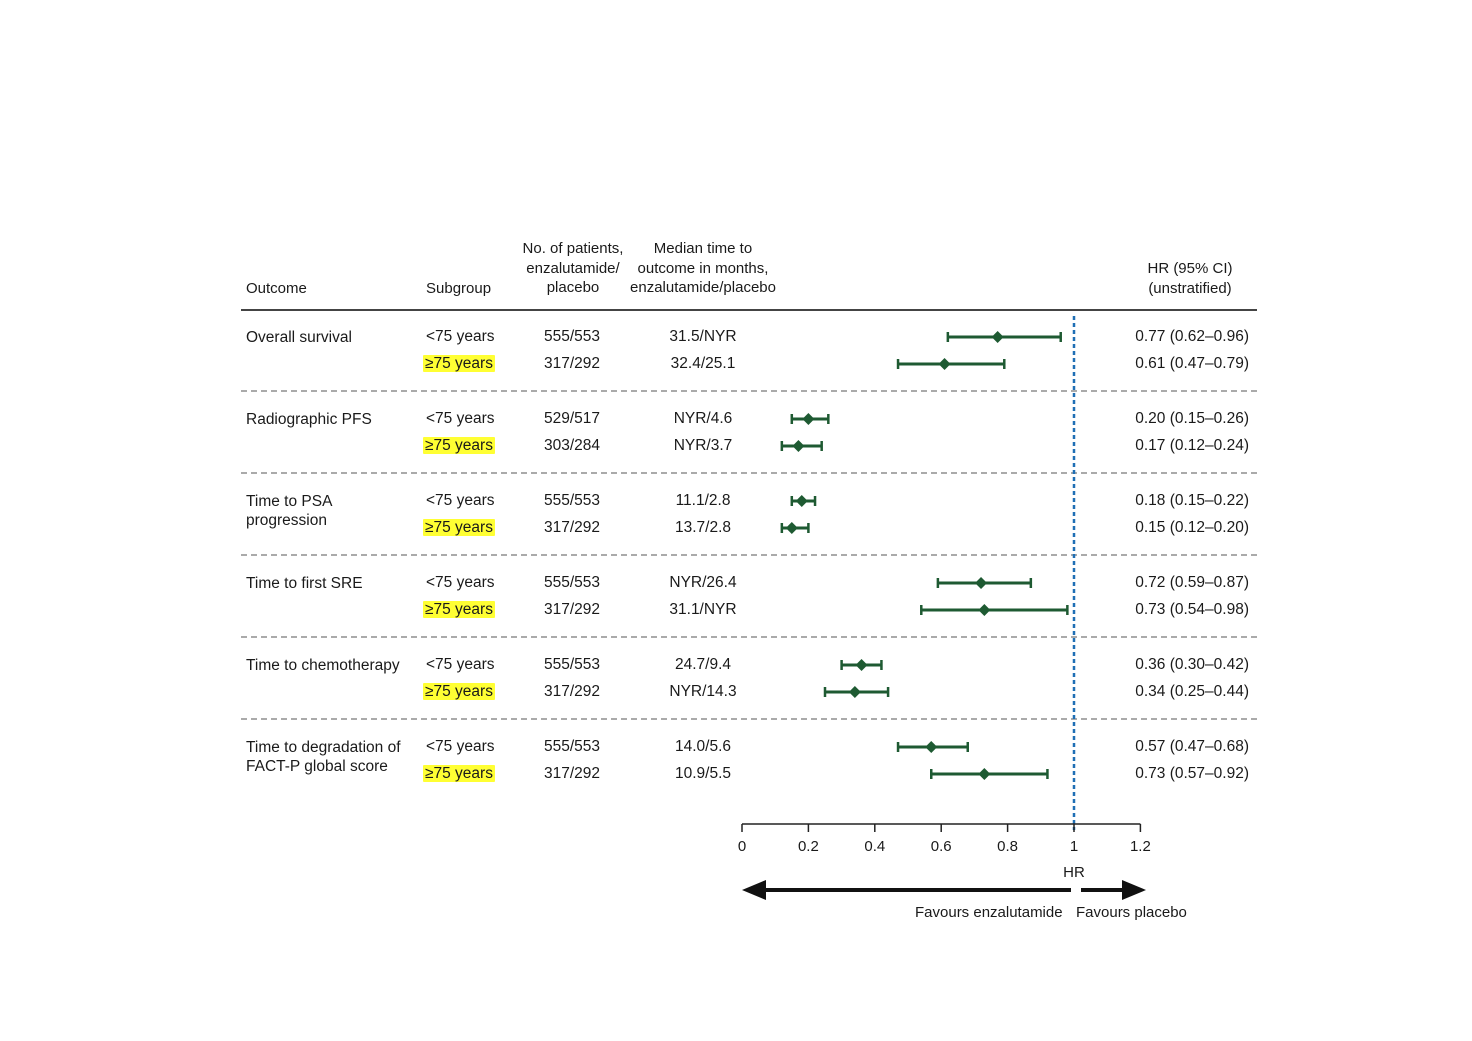  I want to click on outcome-label: Overall survival, so click(299, 337).